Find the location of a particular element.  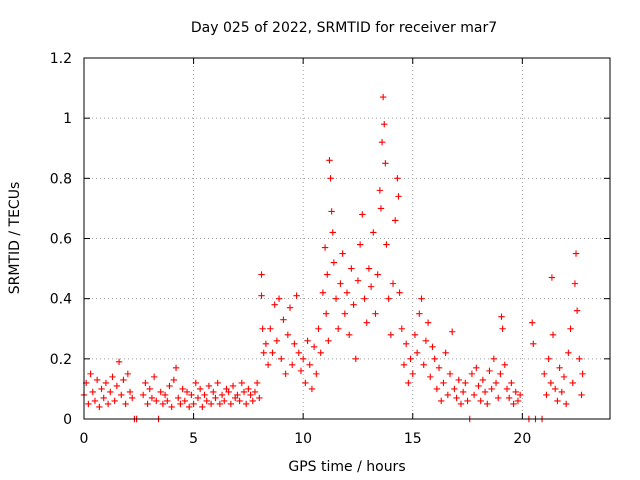

y-tick-label: 0.8 is located at coordinates (61, 179).